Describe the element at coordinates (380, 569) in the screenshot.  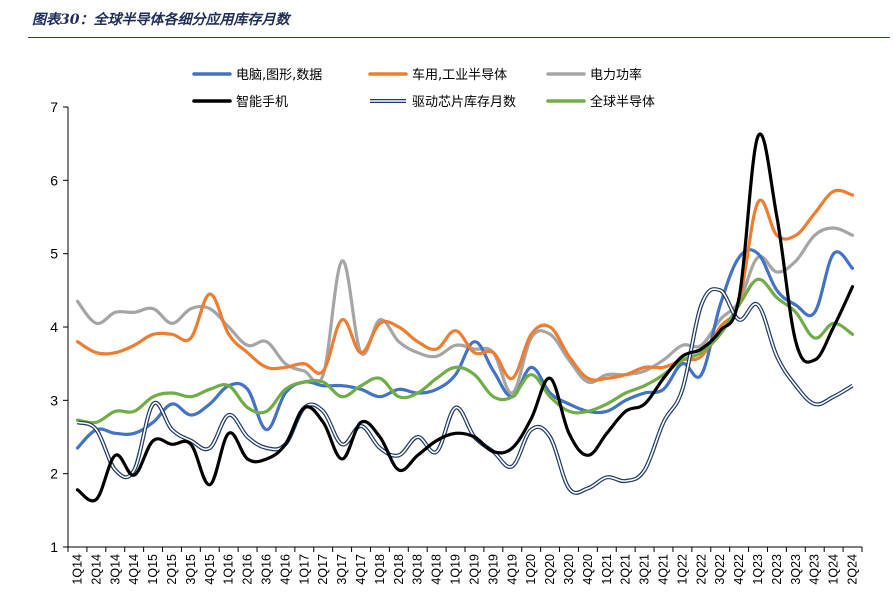
I see `x-tick-label: 1Q18` at that location.